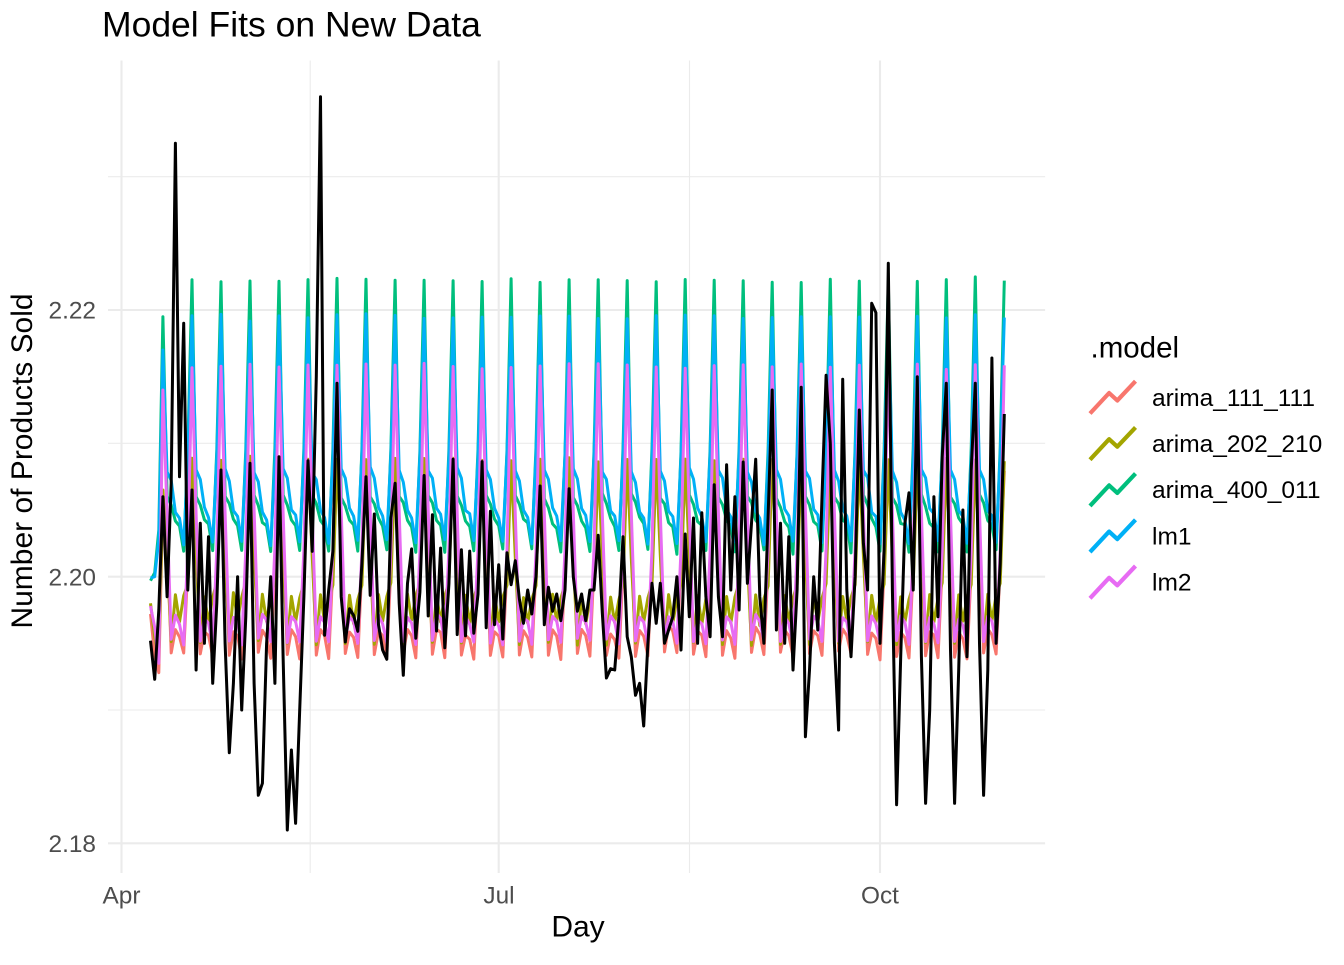 Image resolution: width=1344 pixels, height=965 pixels. Describe the element at coordinates (22, 460) in the screenshot. I see `svg-text: Number of Products Sold` at that location.